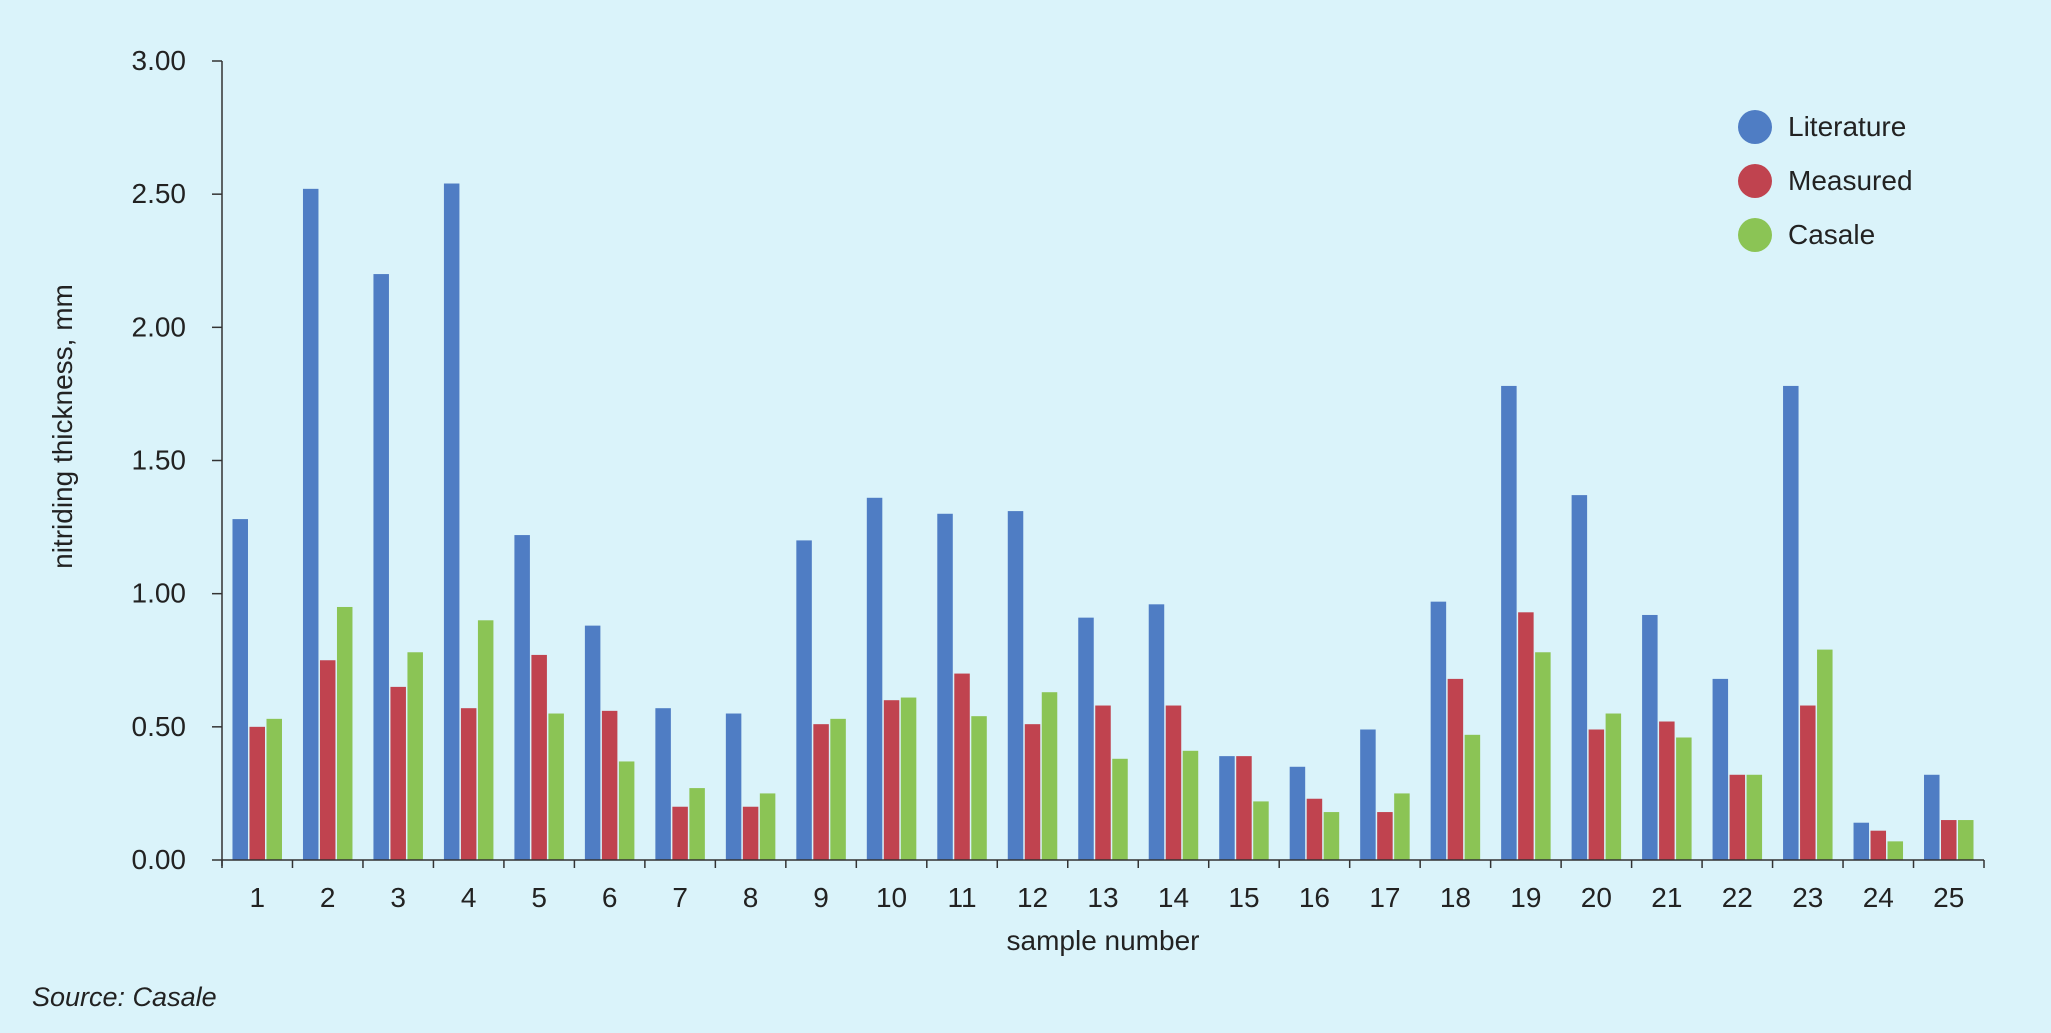 This screenshot has width=2051, height=1033. I want to click on x-tick-label: 12, so click(1032, 897).